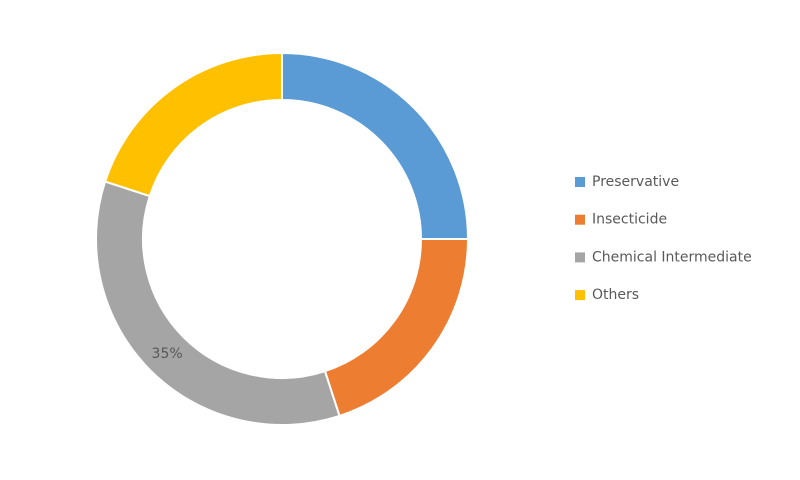  Describe the element at coordinates (615, 295) in the screenshot. I see `legend-label: Others` at that location.